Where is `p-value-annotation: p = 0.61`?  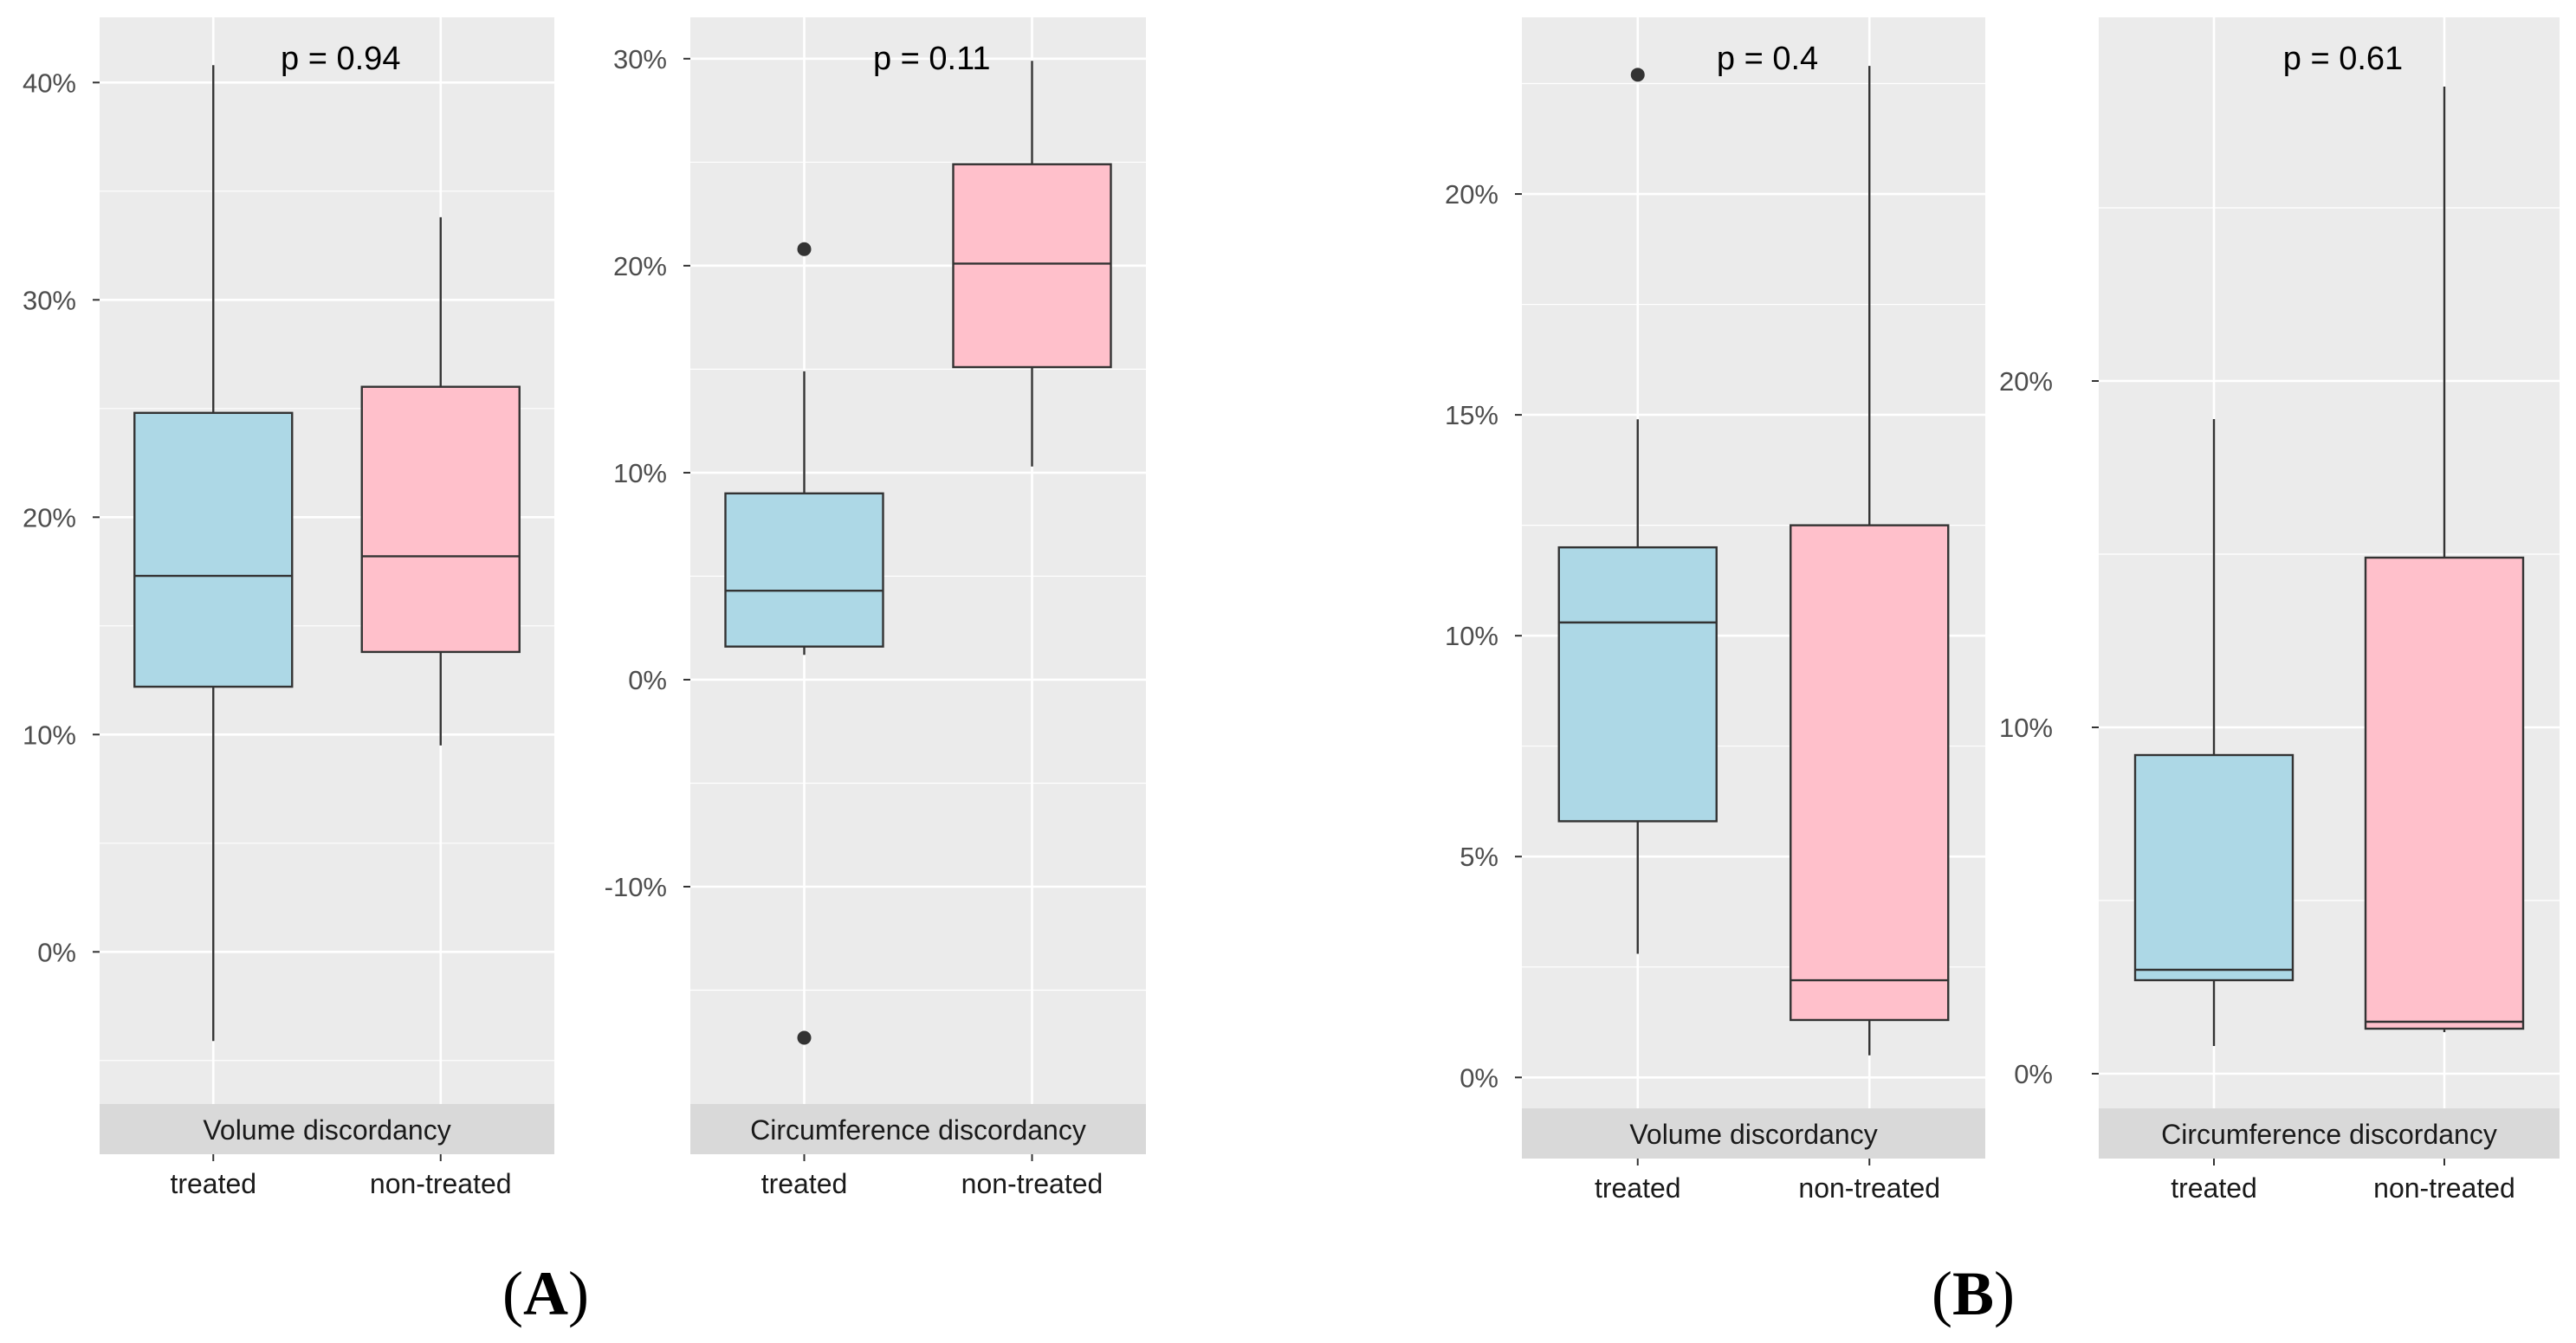
p-value-annotation: p = 0.61 is located at coordinates (2343, 59).